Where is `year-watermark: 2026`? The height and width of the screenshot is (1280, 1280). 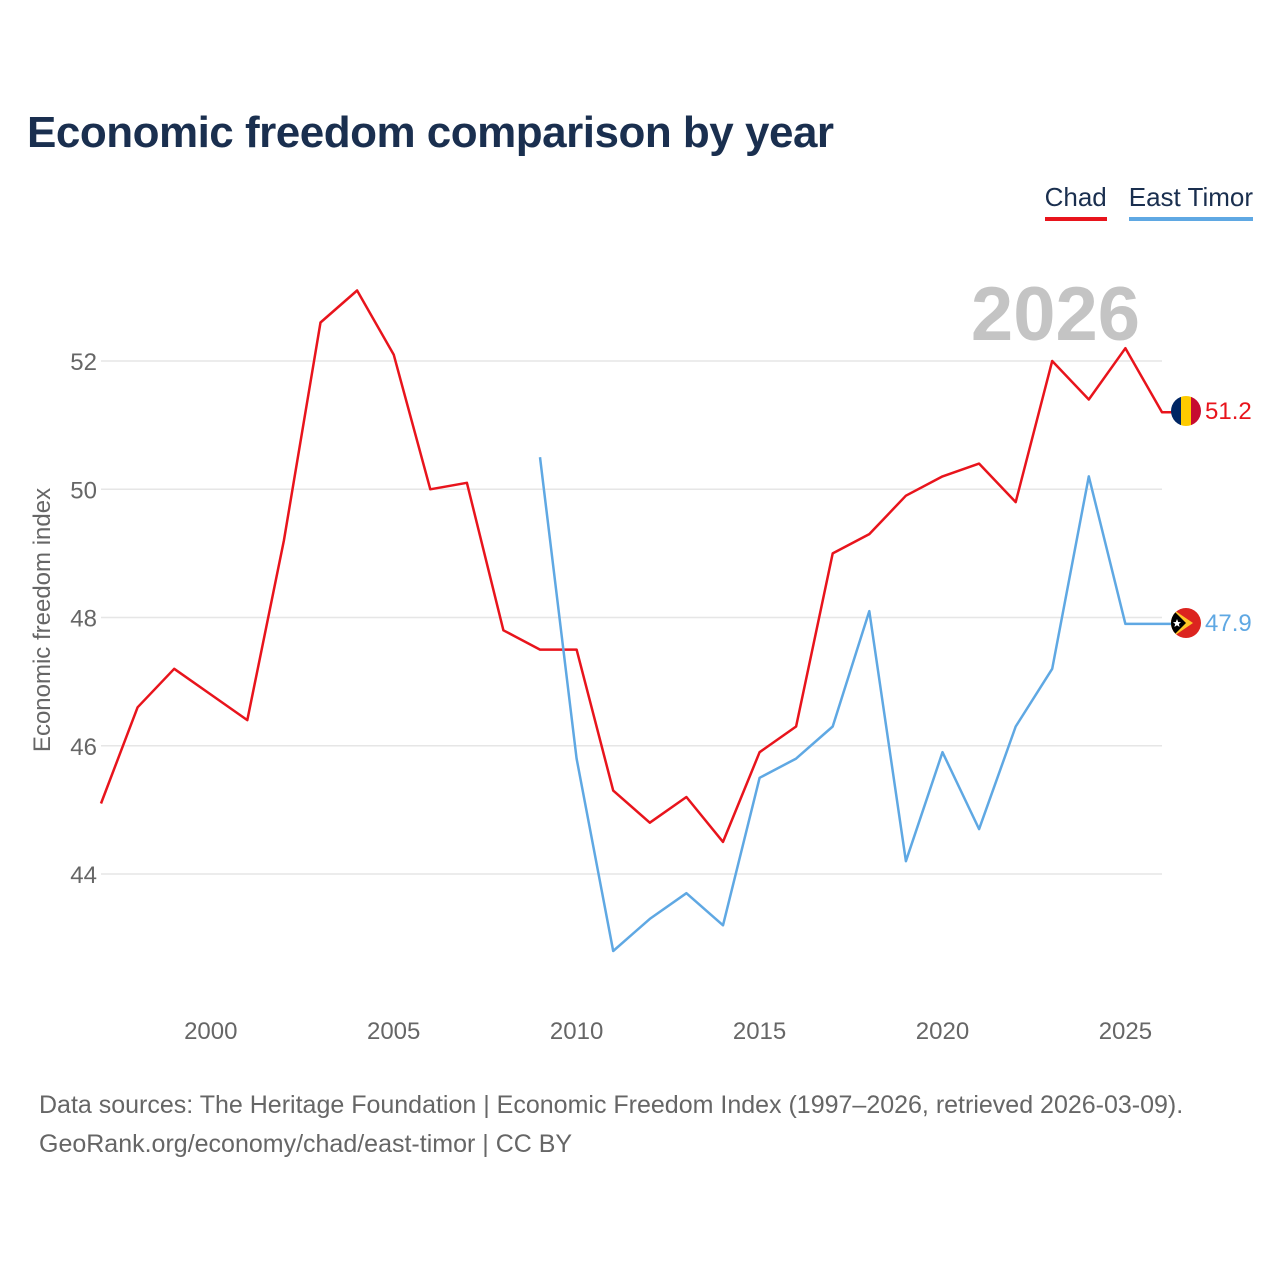 year-watermark: 2026 is located at coordinates (1055, 314).